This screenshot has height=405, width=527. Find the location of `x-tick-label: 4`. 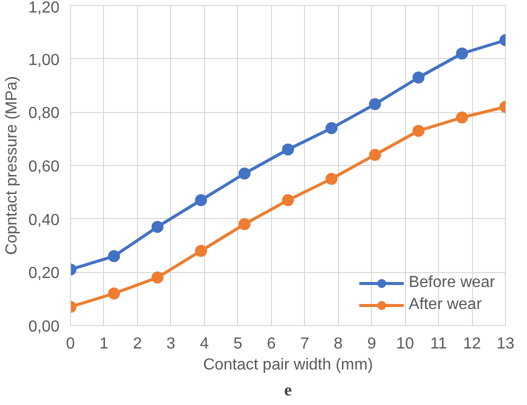

x-tick-label: 4 is located at coordinates (204, 344).